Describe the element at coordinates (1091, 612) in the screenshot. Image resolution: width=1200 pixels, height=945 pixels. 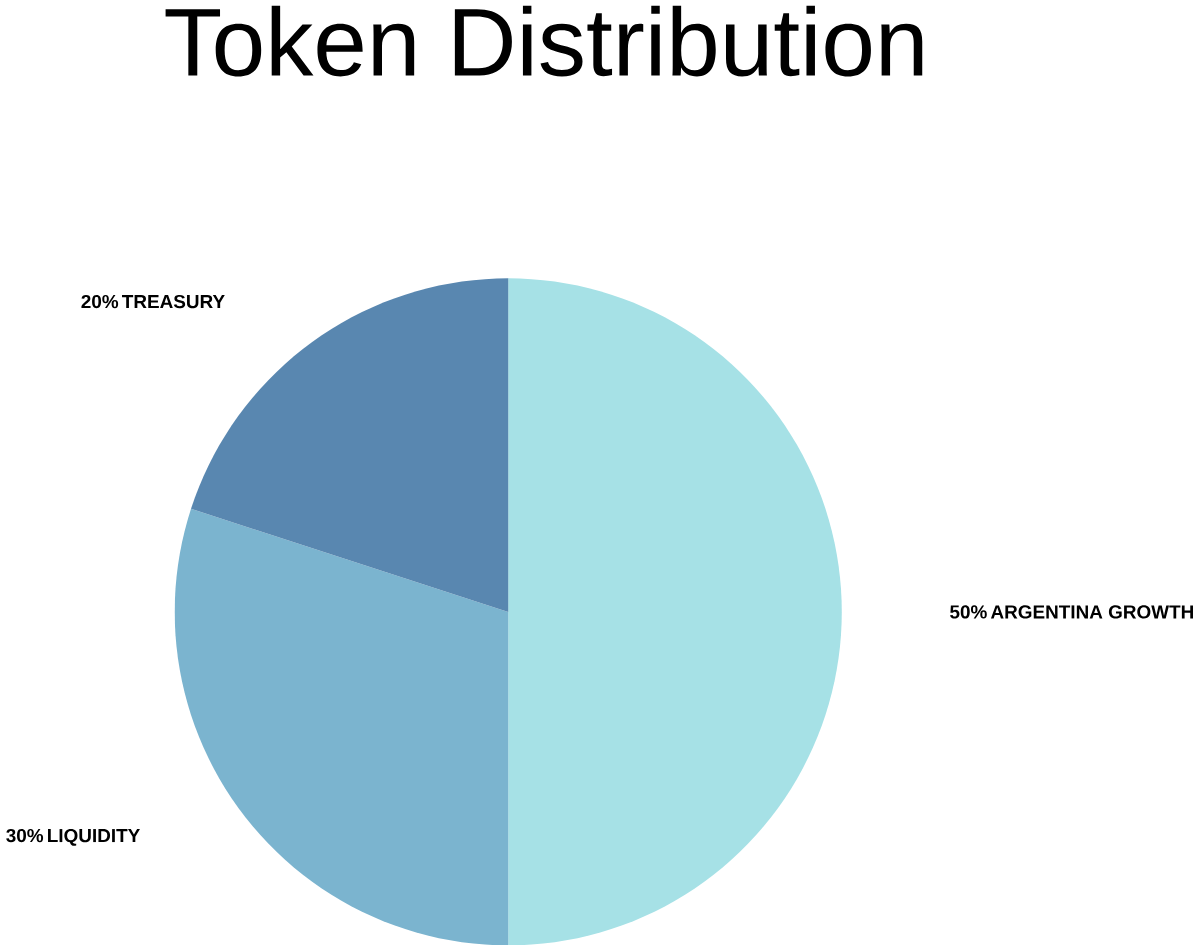
I see `slice-label: ARGENTINA GROWTH` at that location.